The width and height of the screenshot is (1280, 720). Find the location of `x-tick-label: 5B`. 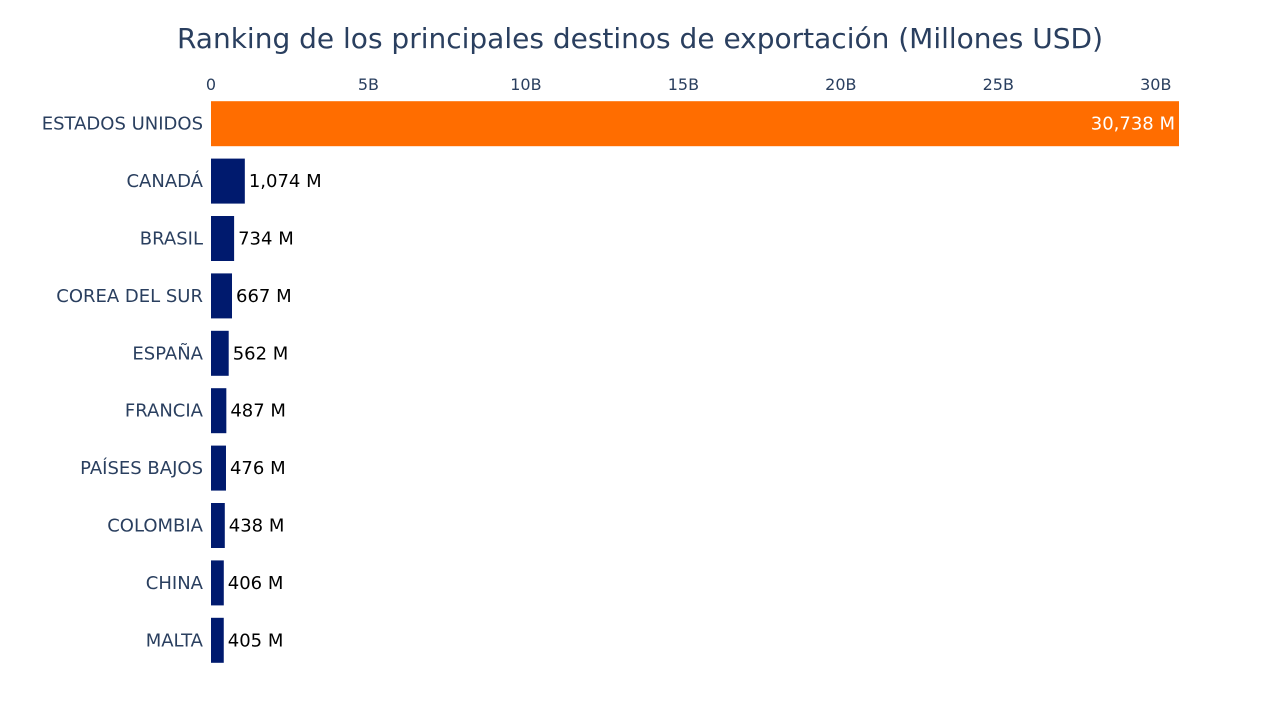

x-tick-label: 5B is located at coordinates (368, 84).